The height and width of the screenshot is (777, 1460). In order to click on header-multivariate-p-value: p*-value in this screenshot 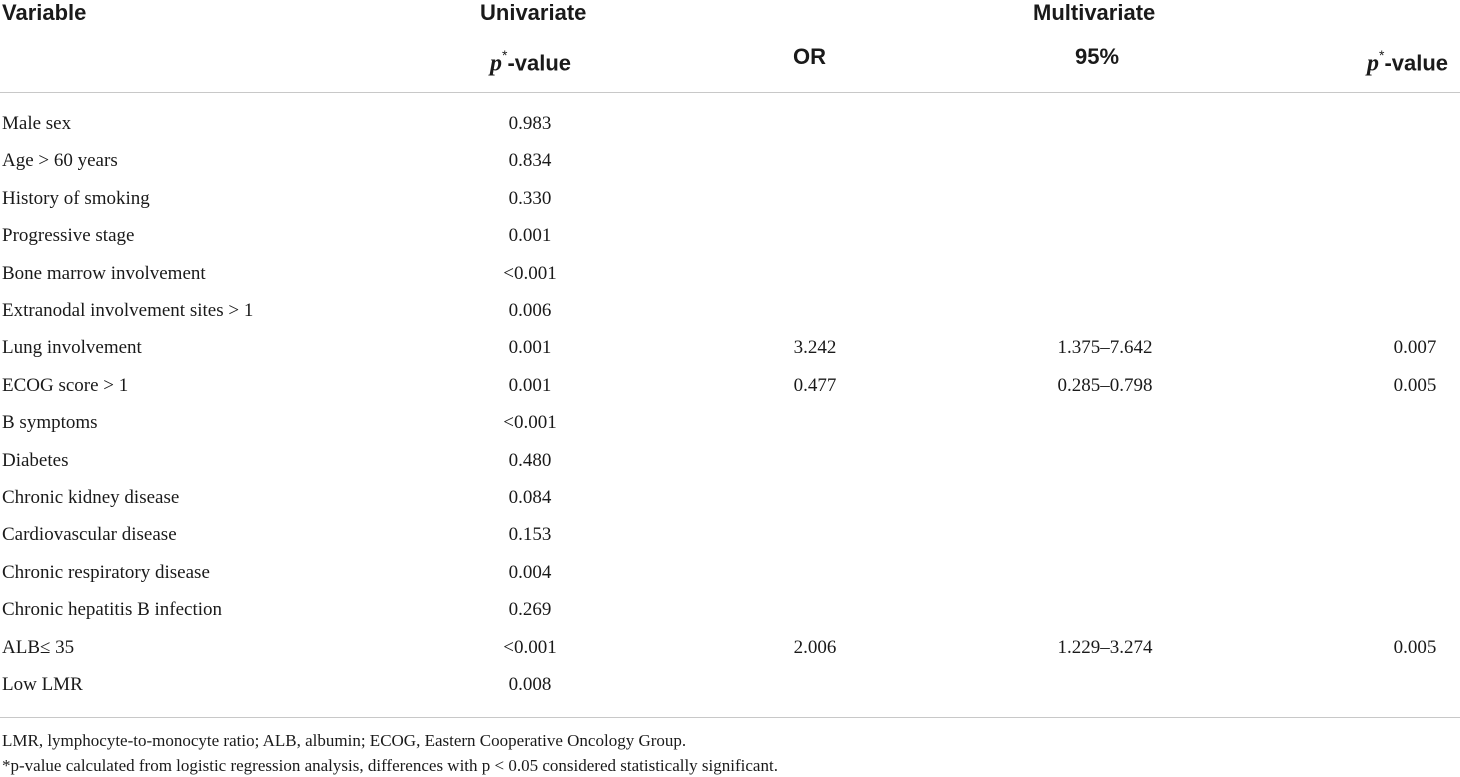, I will do `click(1407, 60)`.